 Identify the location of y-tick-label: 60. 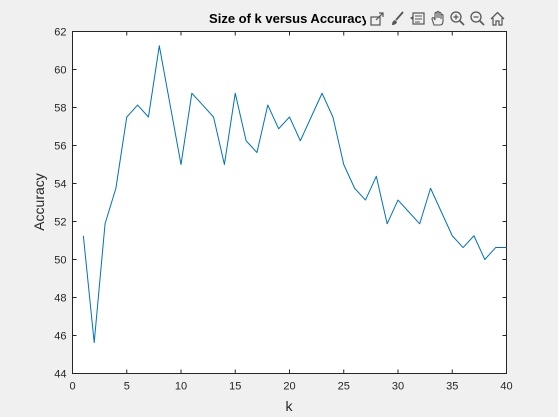
(60, 71).